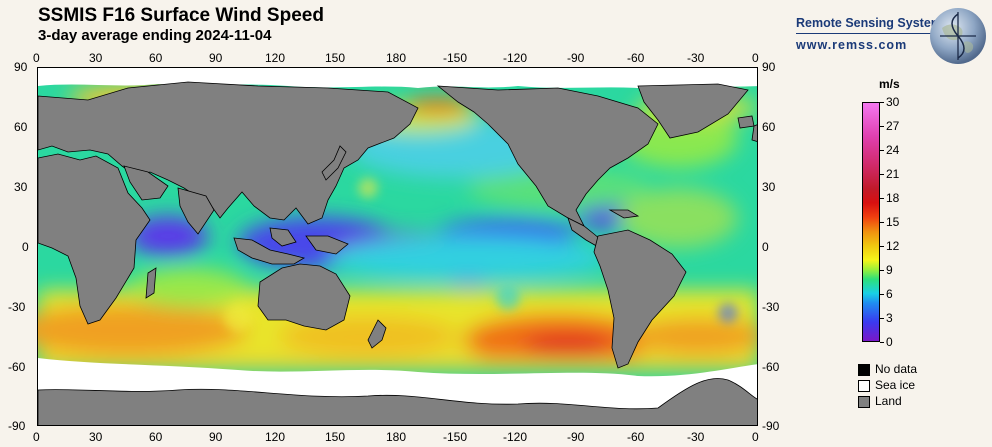  Describe the element at coordinates (17, 367) in the screenshot. I see `left-lat-label: -60` at that location.